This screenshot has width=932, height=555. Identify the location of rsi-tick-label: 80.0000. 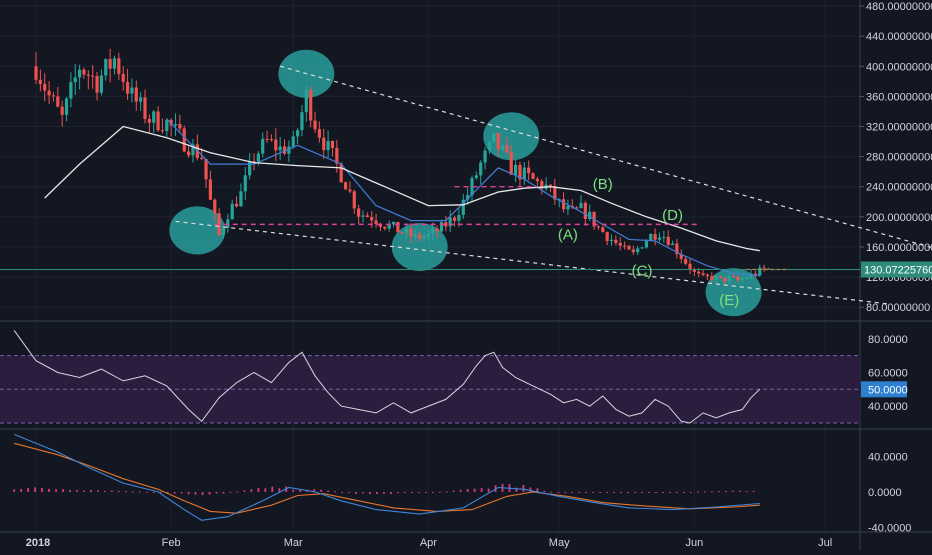
(888, 340).